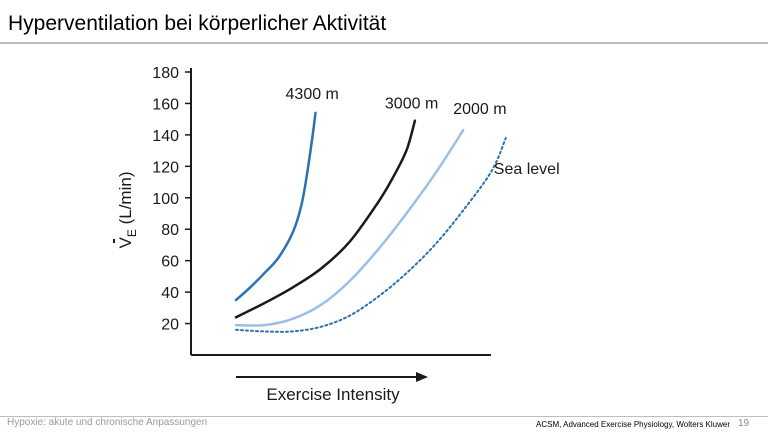 This screenshot has width=768, height=432. What do you see at coordinates (170, 230) in the screenshot?
I see `y-tick-label: 80` at bounding box center [170, 230].